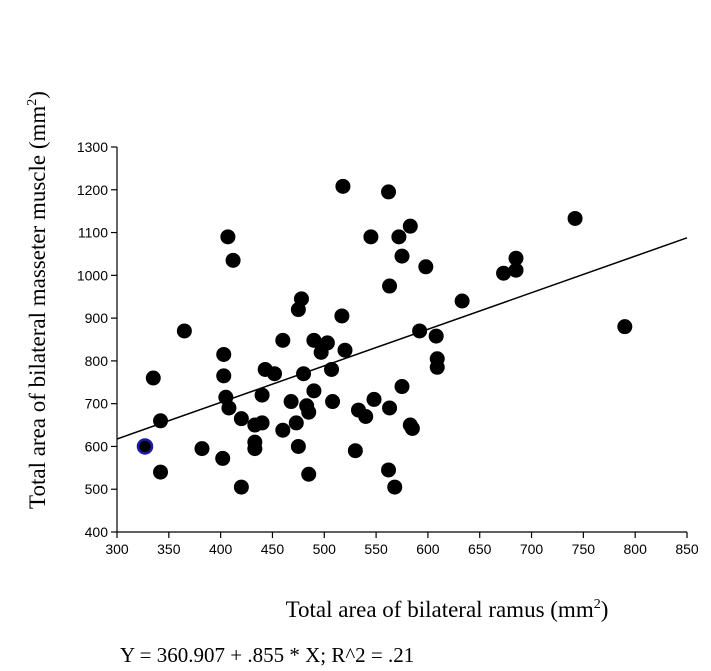 This screenshot has width=711, height=671. Describe the element at coordinates (480, 549) in the screenshot. I see `x-tick-label: 650` at that location.